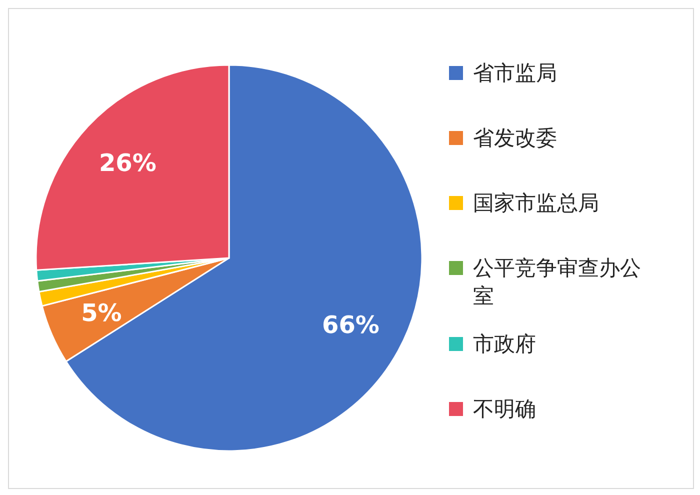 The height and width of the screenshot is (495, 700). I want to click on data-label: 66%, so click(351, 324).